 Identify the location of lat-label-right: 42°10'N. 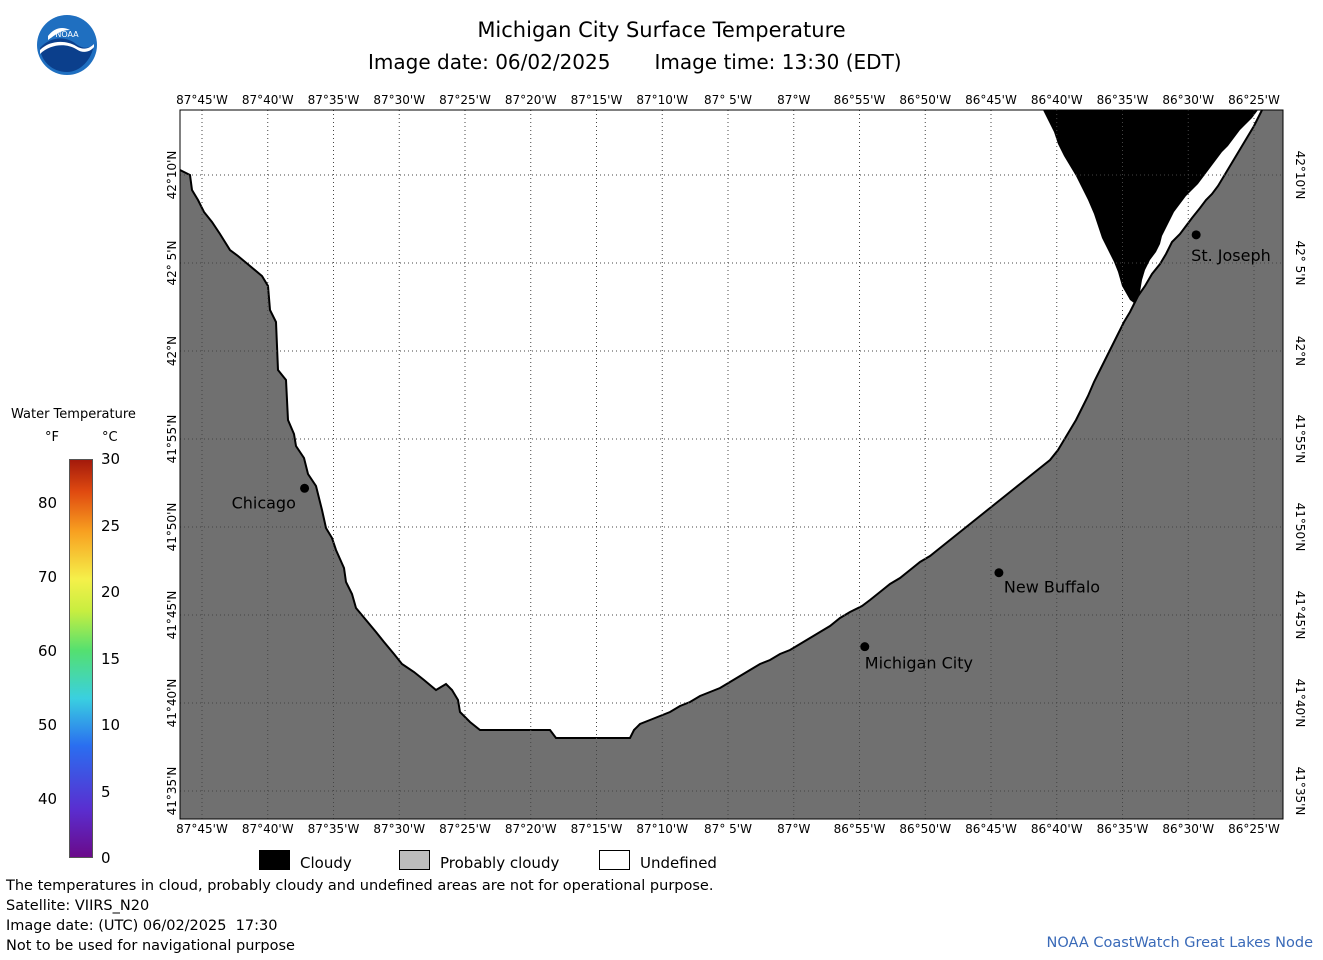
(1300, 175).